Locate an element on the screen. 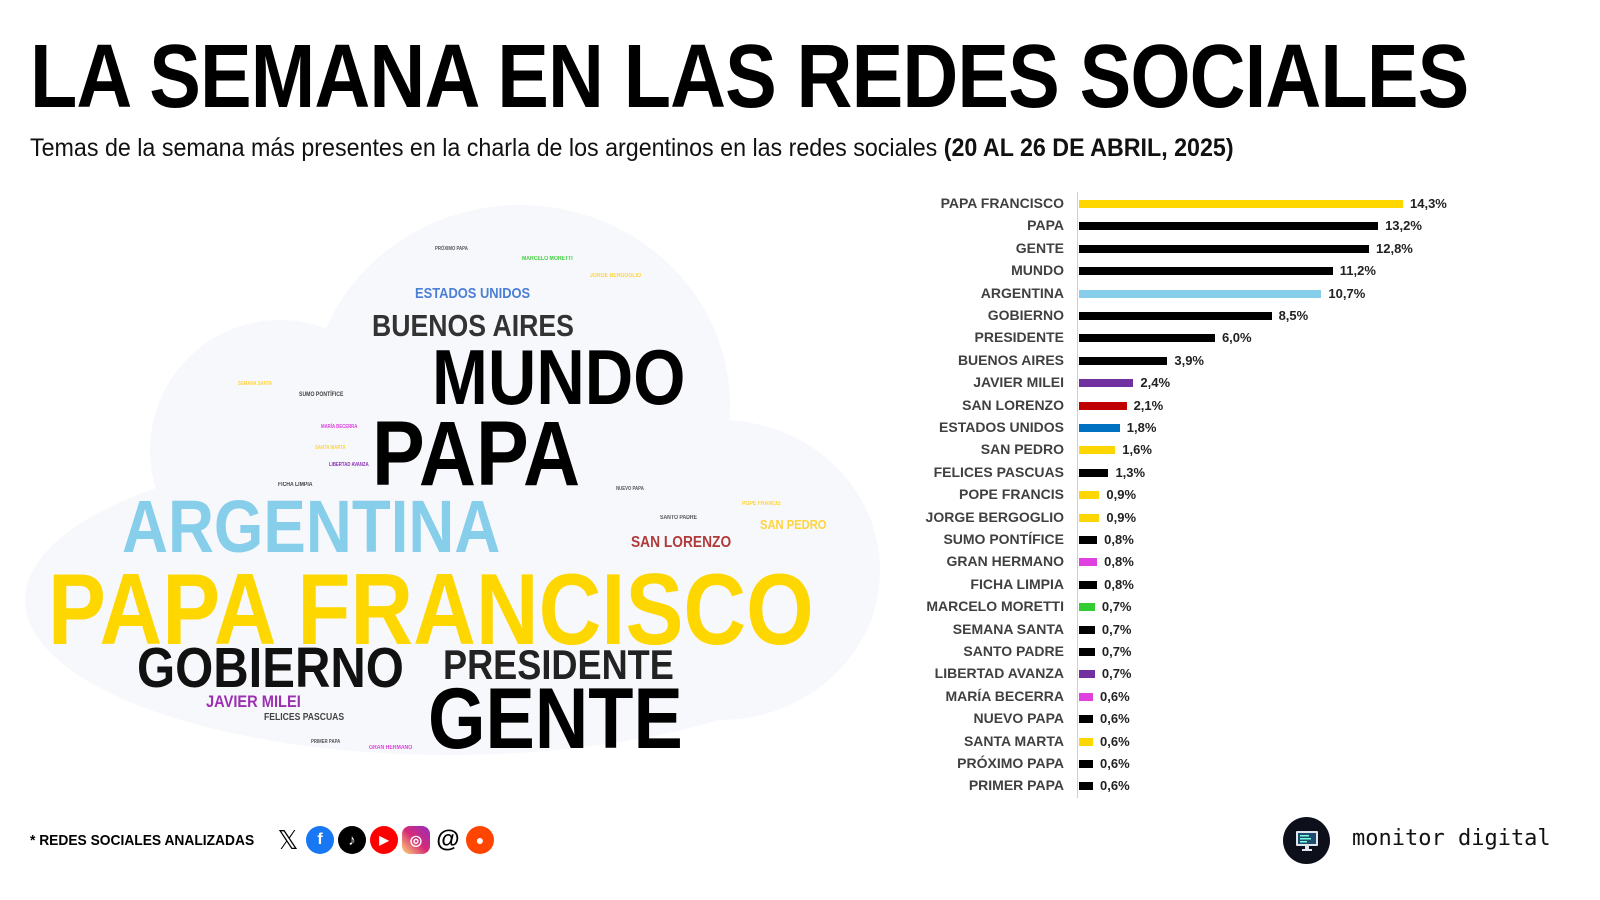 The width and height of the screenshot is (1600, 900). subtitle-period: (20 AL 26 DE ABRIL, 2025) is located at coordinates (1088, 148).